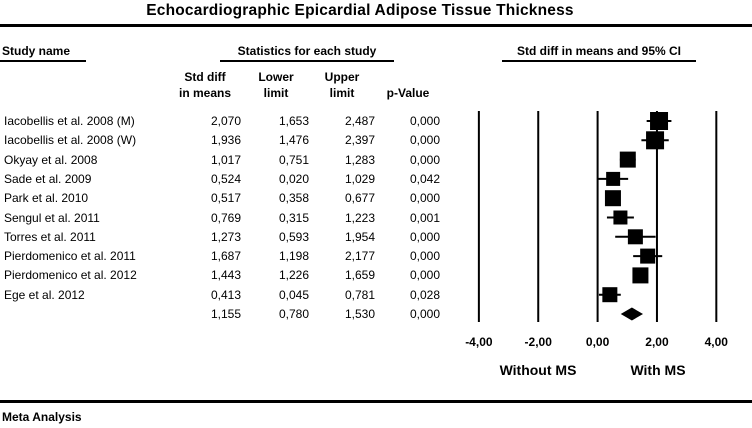 The image size is (752, 428). Describe the element at coordinates (359, 121) in the screenshot. I see `upper-limit-cell: 2,487` at that location.